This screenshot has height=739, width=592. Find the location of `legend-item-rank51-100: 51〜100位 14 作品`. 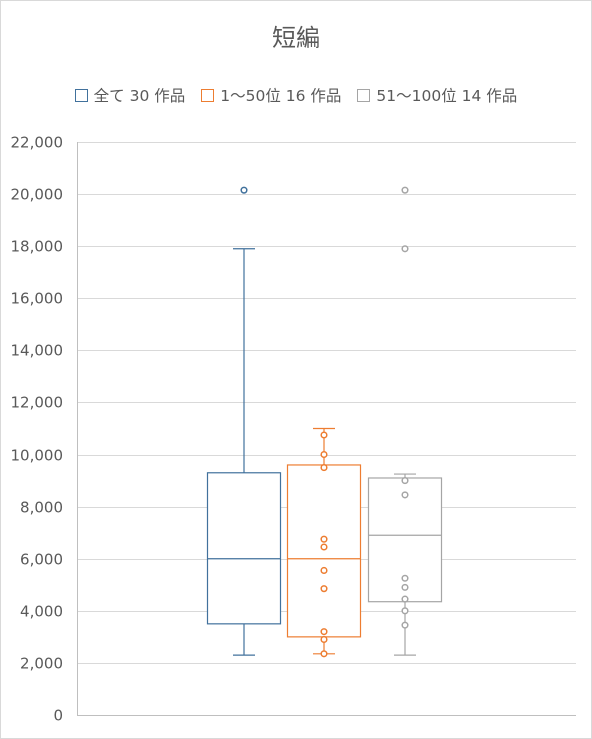

legend-item-rank51-100: 51〜100位 14 作品 is located at coordinates (437, 95).